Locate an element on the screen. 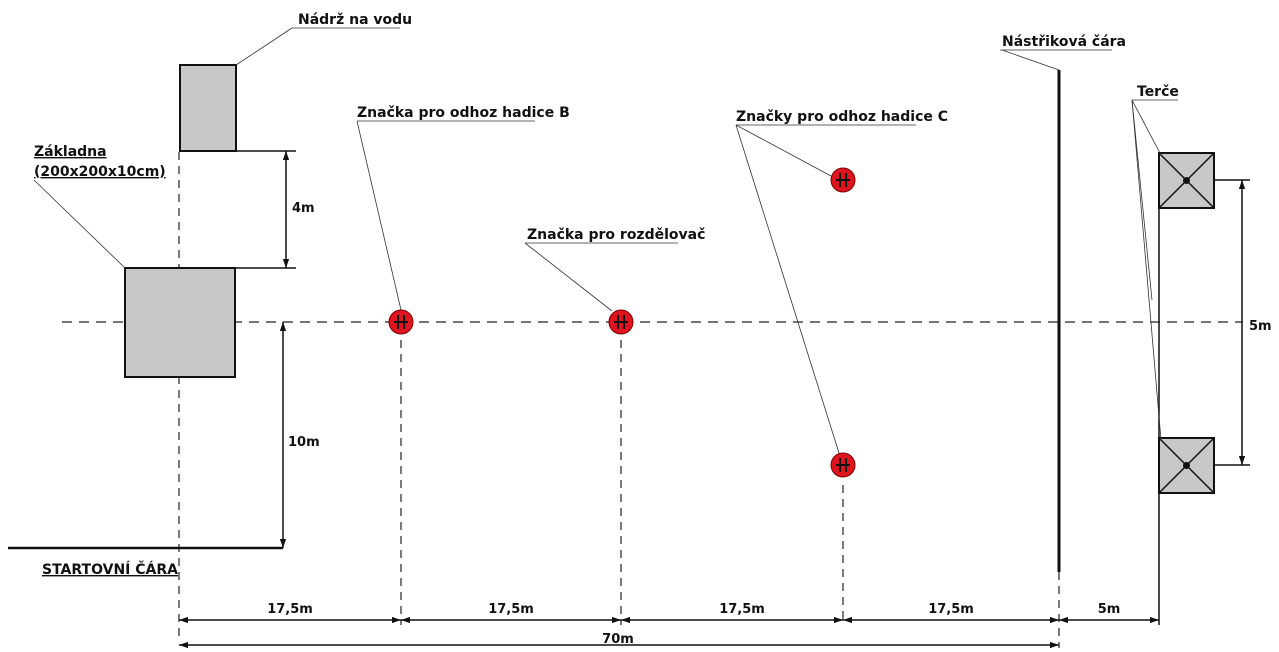  divider-marker-icon is located at coordinates (621, 322).